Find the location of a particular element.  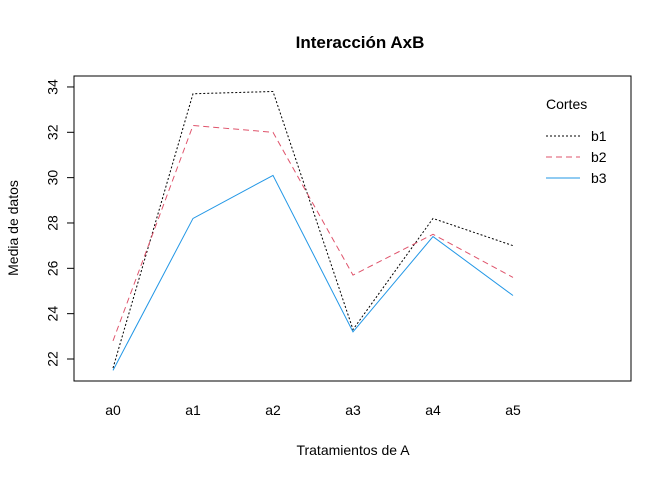

x-tick-label: a2 is located at coordinates (273, 410).